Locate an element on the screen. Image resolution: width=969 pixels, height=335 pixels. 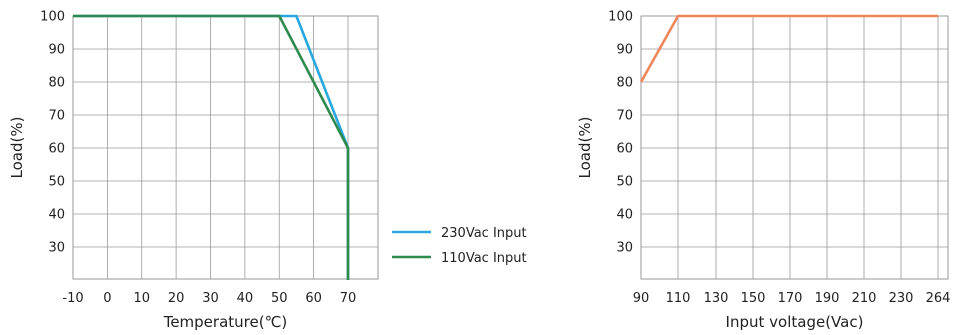
legend-label: 110Vac Input is located at coordinates (484, 258).